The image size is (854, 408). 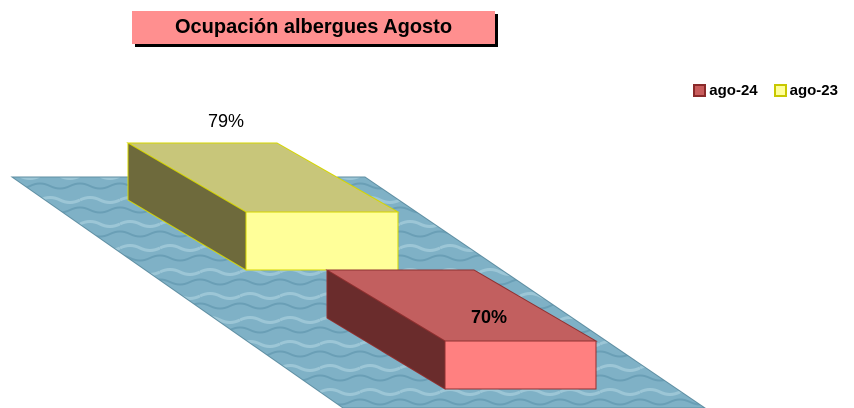 What do you see at coordinates (489, 317) in the screenshot?
I see `data-label-ago-24: 70%` at bounding box center [489, 317].